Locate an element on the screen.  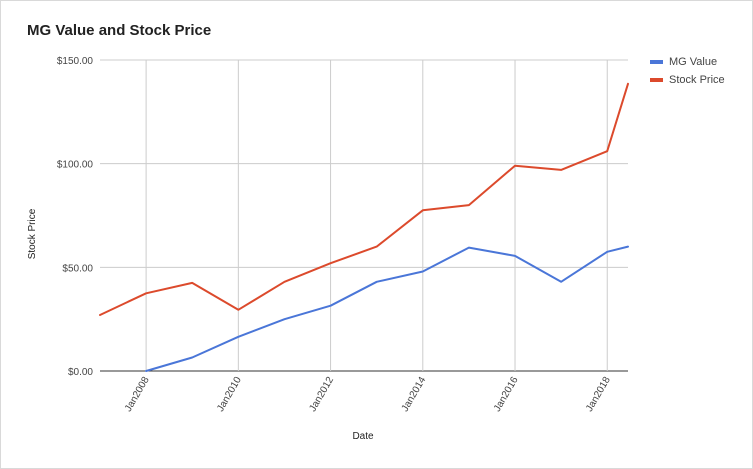
legend-label-stock-price: Stock Price is located at coordinates (697, 80).